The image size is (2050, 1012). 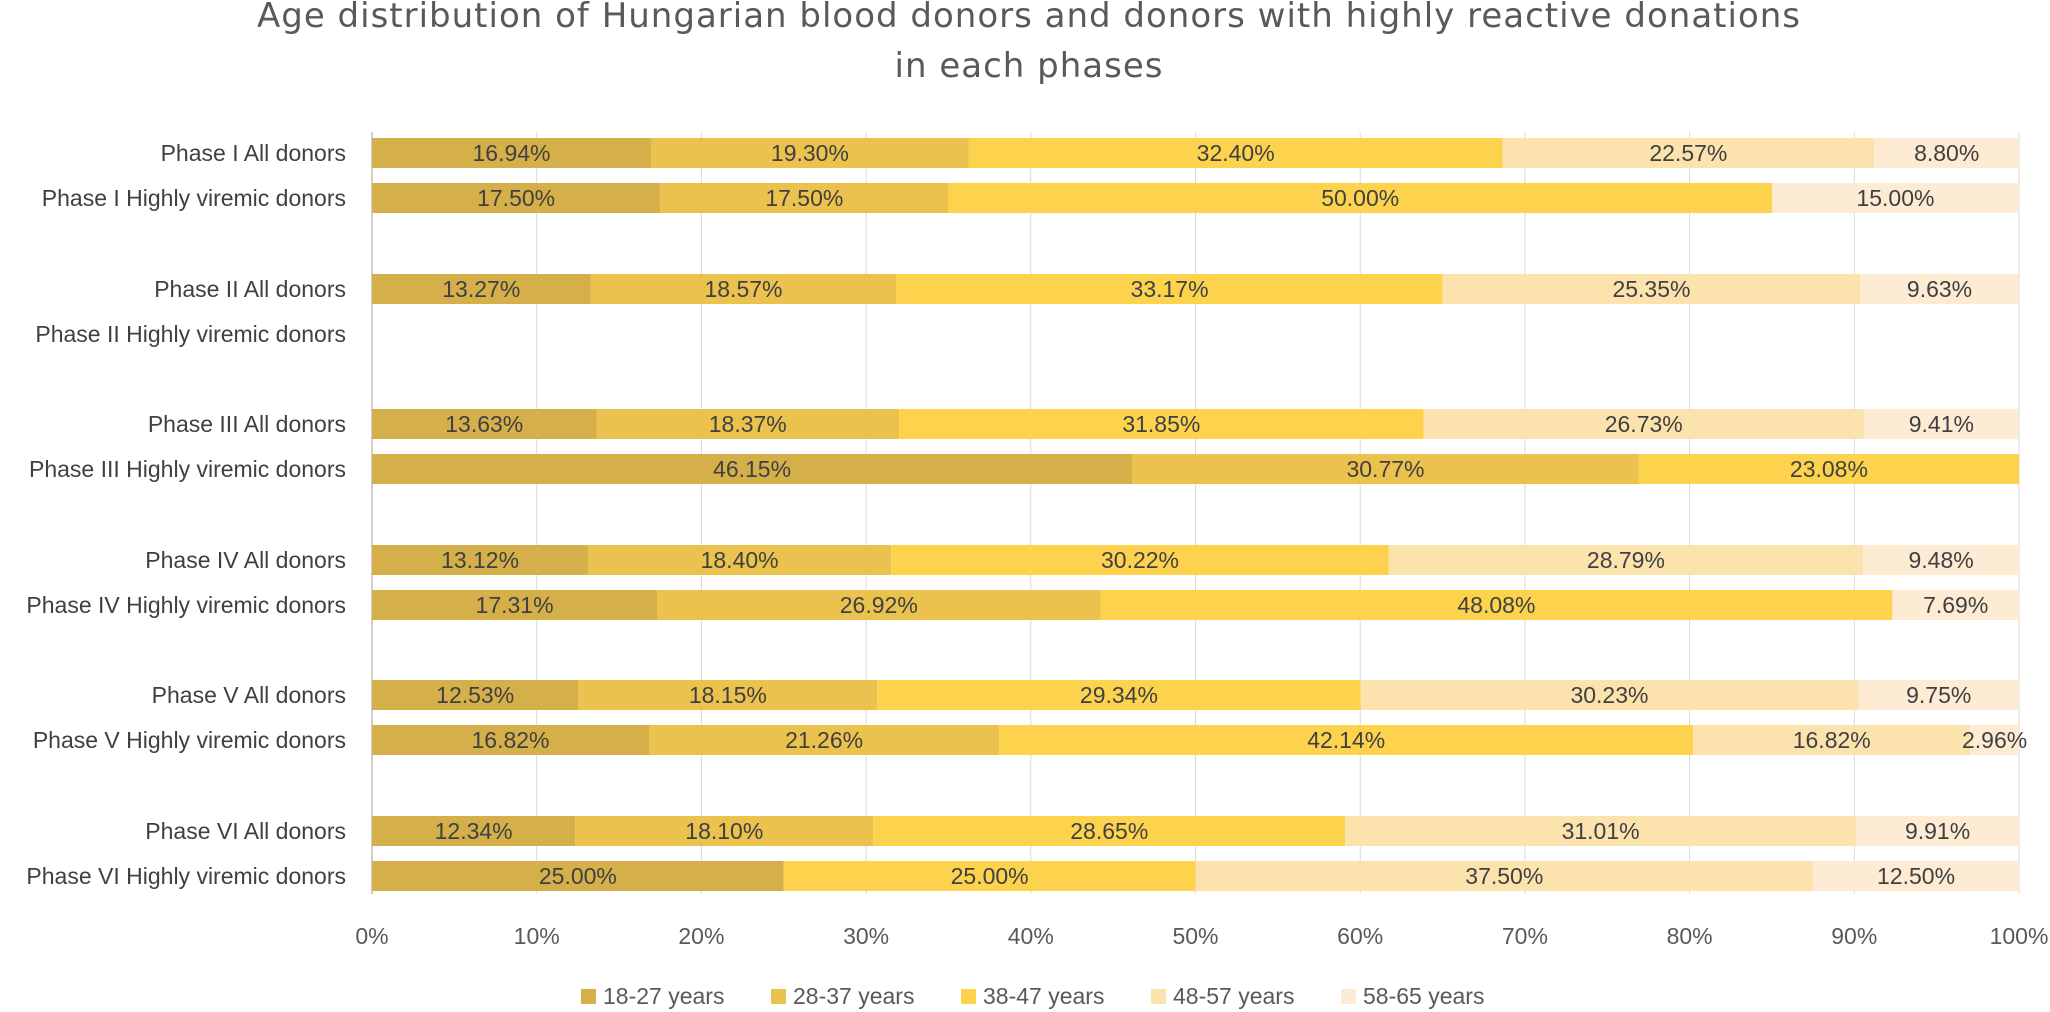 I want to click on data-label: 9.91%, so click(x=1937, y=831).